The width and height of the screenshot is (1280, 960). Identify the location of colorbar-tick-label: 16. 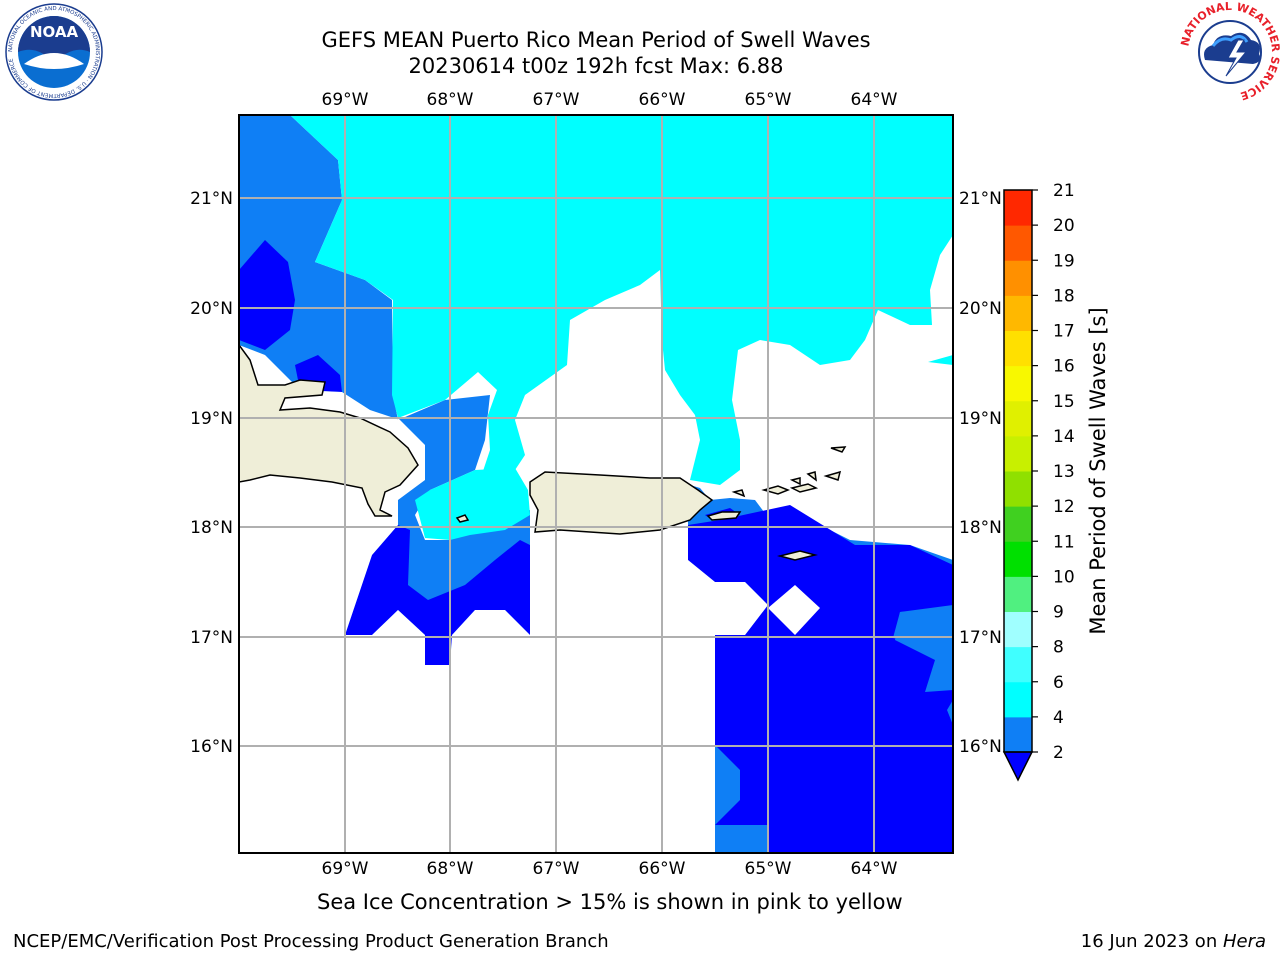
(1064, 367).